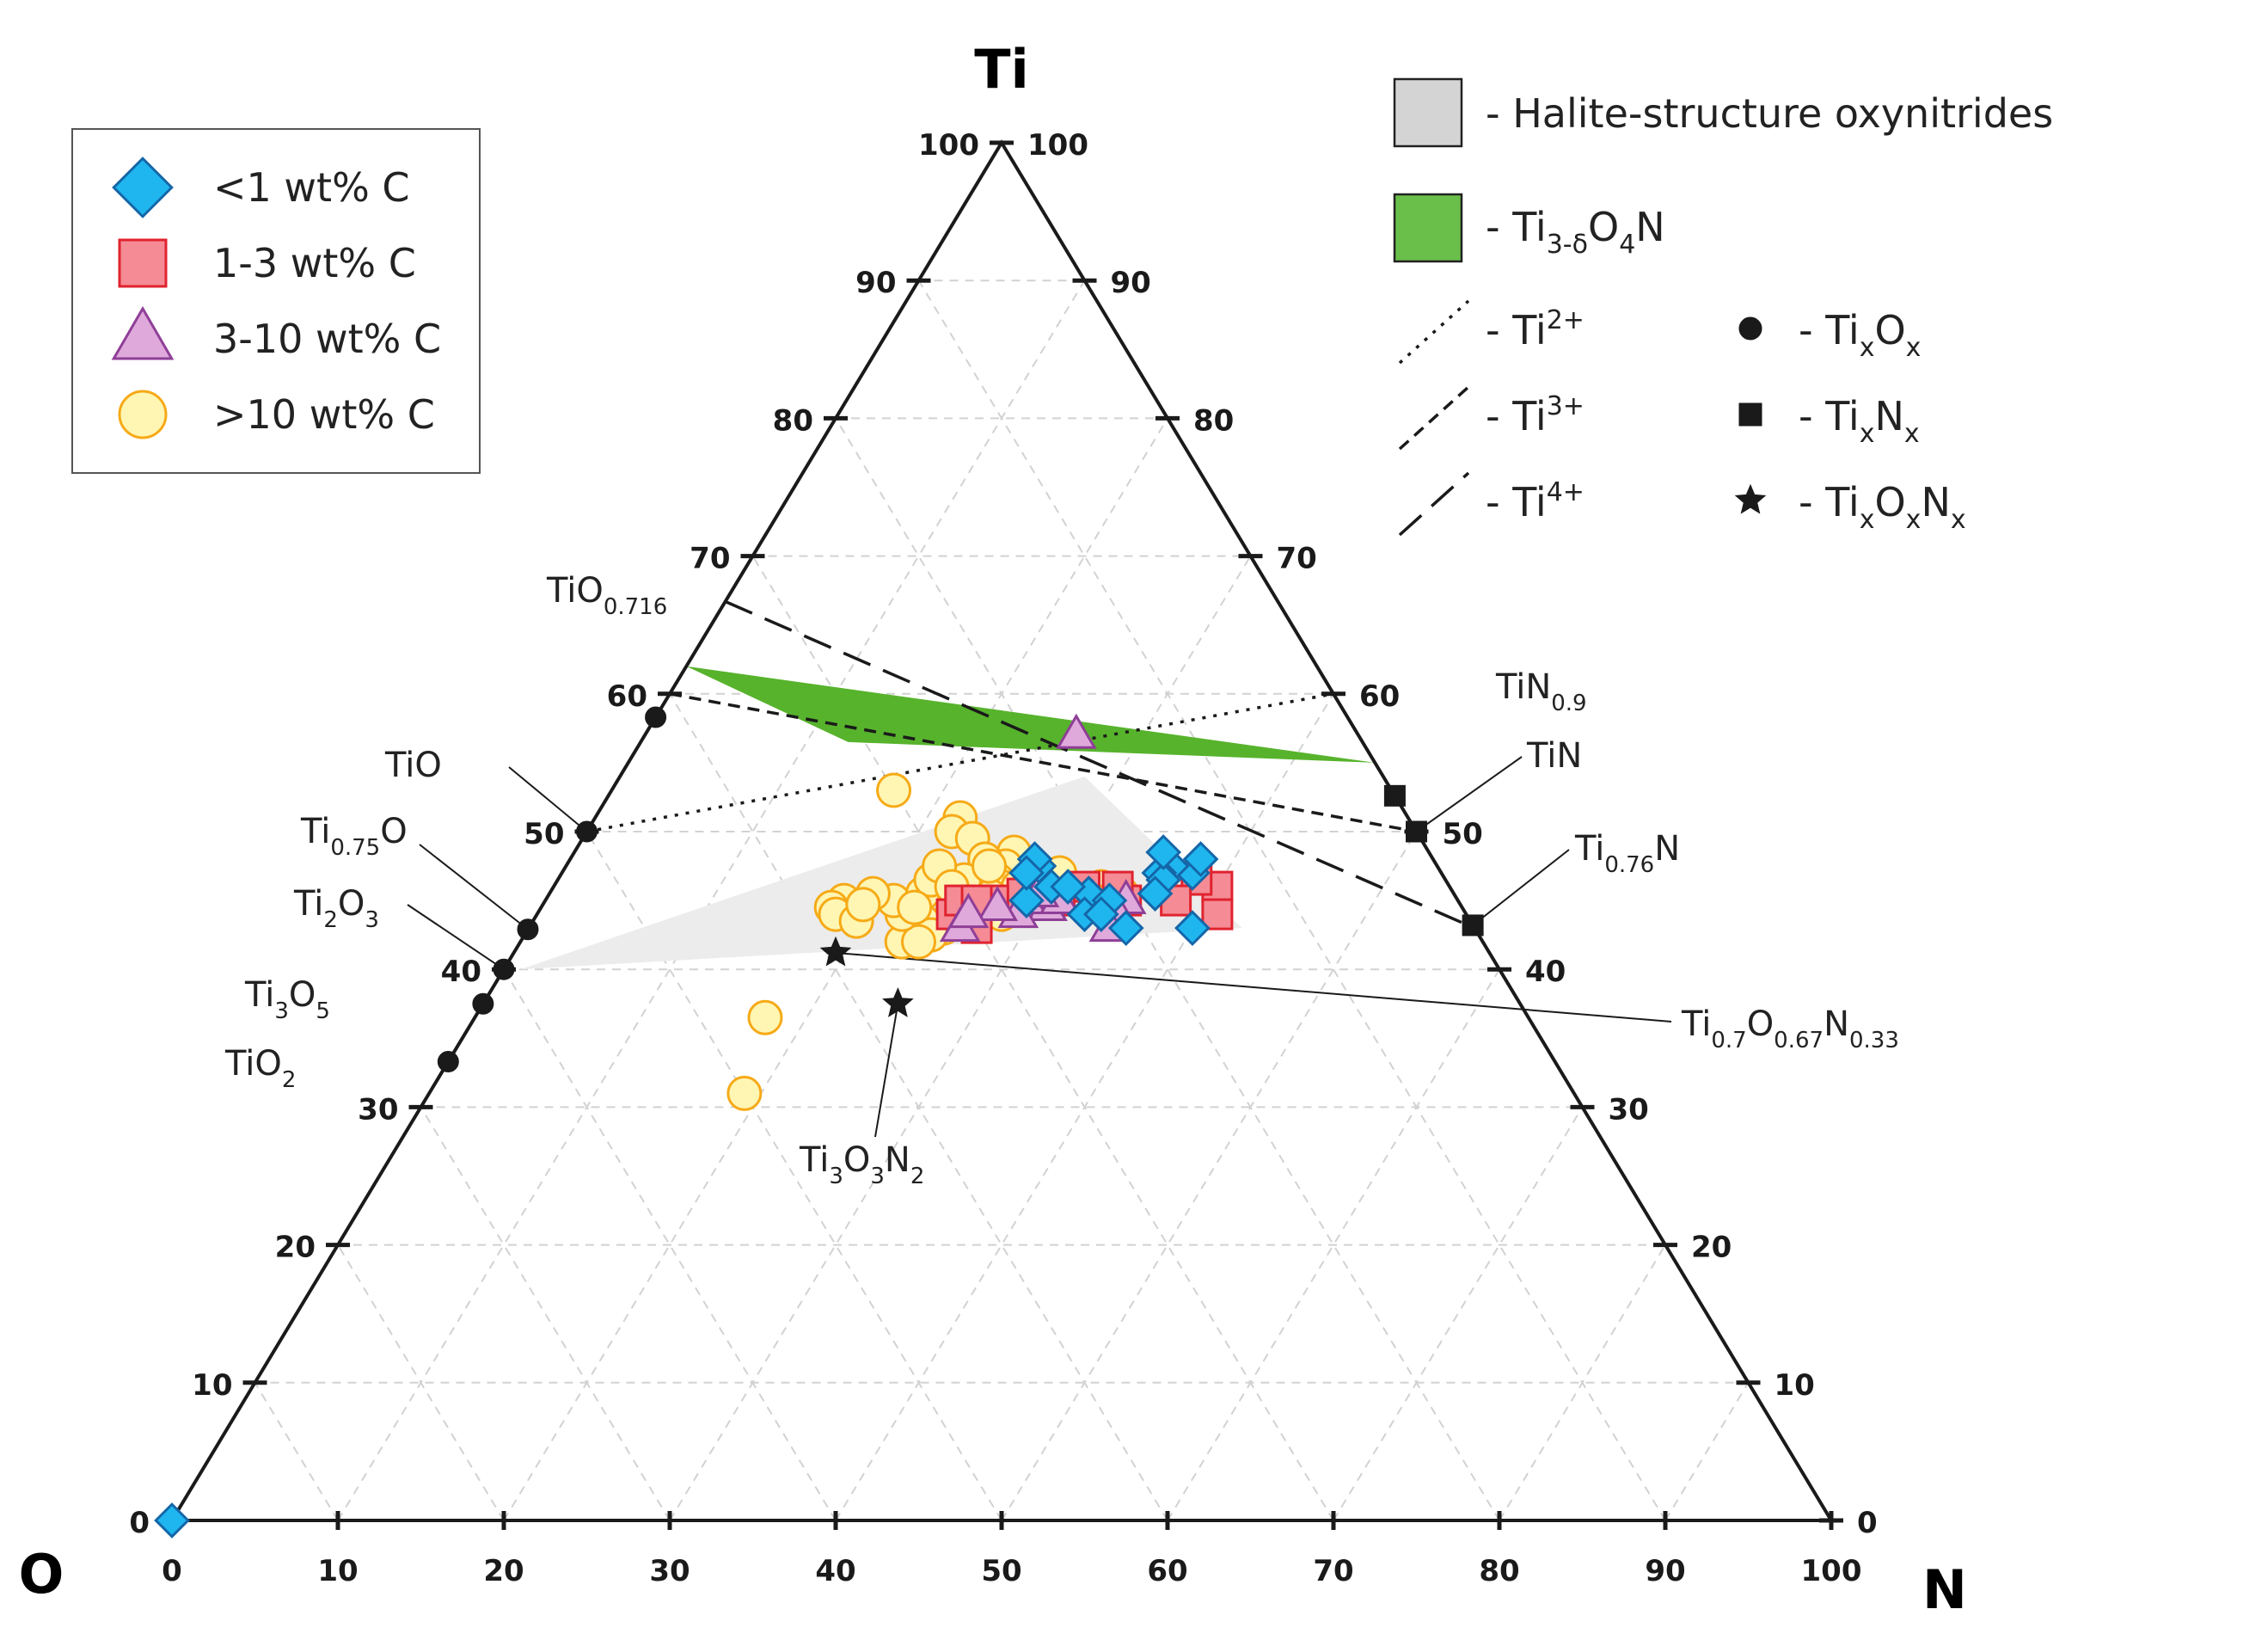 This screenshot has height=1646, width=2268. What do you see at coordinates (143, 187) in the screenshot?
I see `legend-marker-lt1` at bounding box center [143, 187].